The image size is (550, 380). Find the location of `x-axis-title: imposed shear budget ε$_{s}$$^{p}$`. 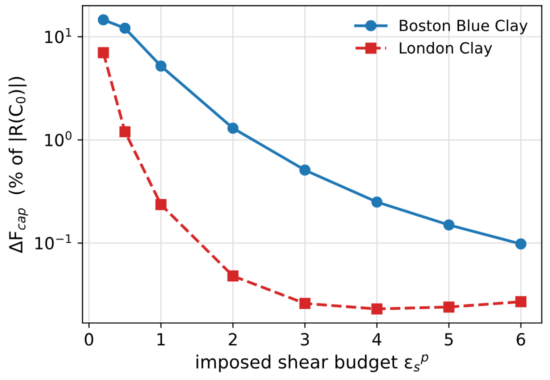

x-axis-title: imposed shear budget ε$_{s}$$^{p}$ is located at coordinates (312, 363).